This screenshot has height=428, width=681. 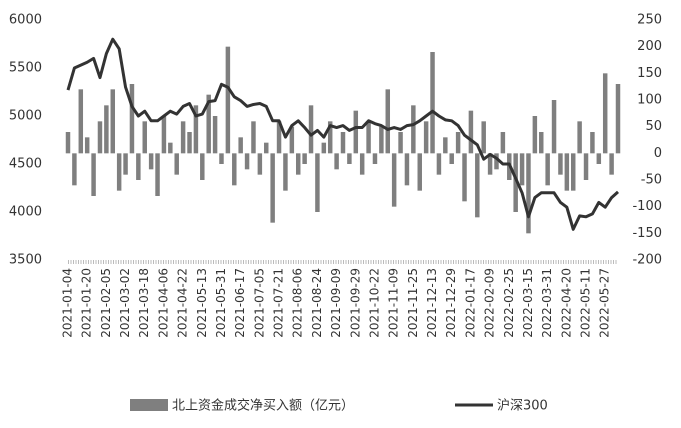 What do you see at coordinates (149, 405) in the screenshot?
I see `legend-swatch` at bounding box center [149, 405].